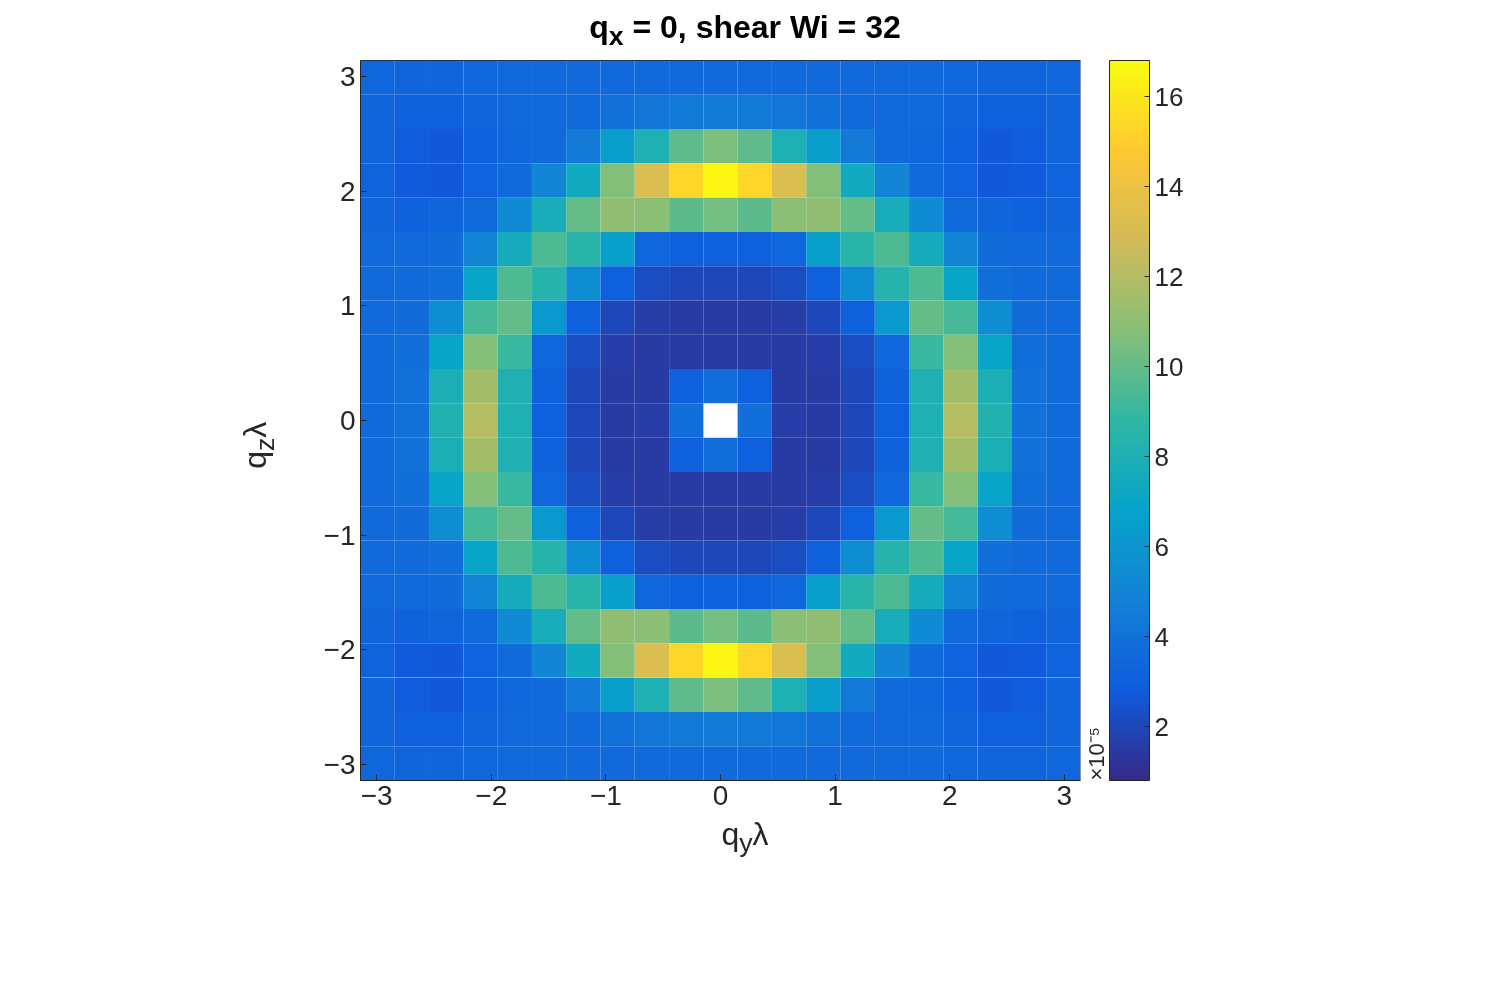  I want to click on color-bar-label: 14, so click(1169, 186).